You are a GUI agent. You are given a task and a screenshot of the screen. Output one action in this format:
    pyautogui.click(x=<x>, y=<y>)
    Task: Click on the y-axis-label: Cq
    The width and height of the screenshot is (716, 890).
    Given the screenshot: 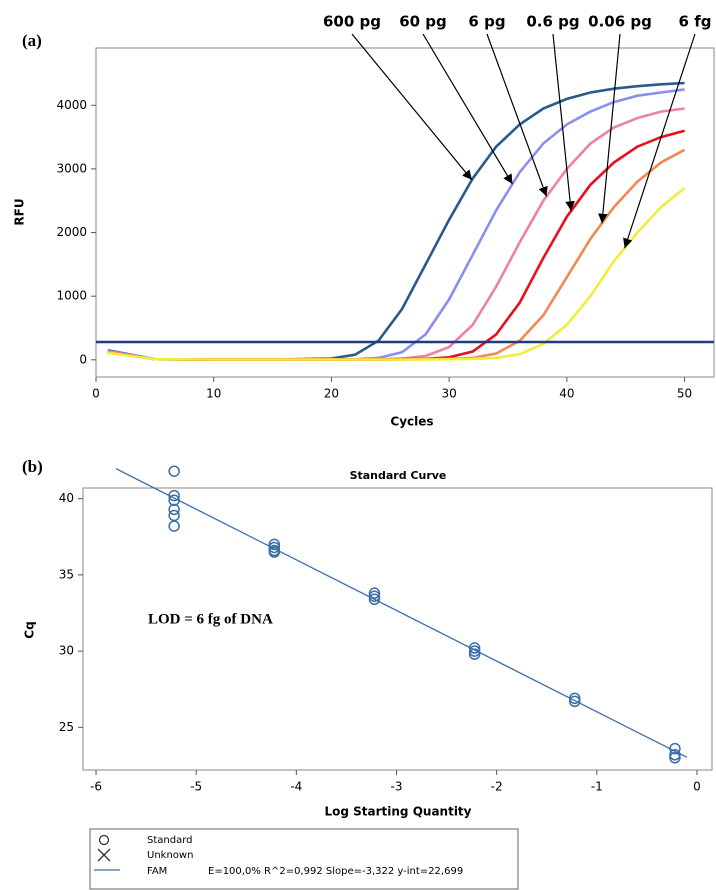 What is the action you would take?
    pyautogui.click(x=30, y=629)
    